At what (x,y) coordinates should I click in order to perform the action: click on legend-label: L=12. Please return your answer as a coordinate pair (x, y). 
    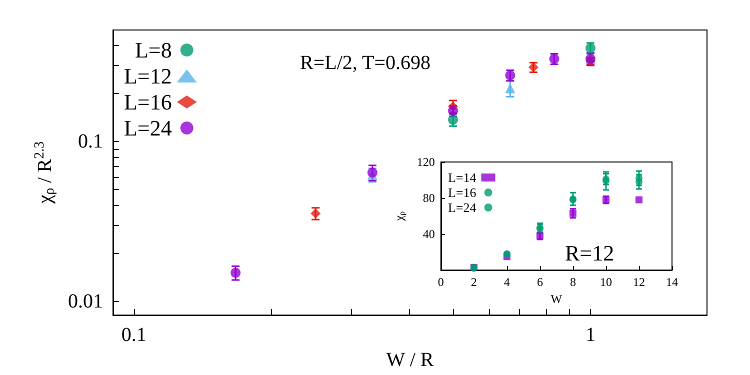
    Looking at the image, I should click on (148, 76).